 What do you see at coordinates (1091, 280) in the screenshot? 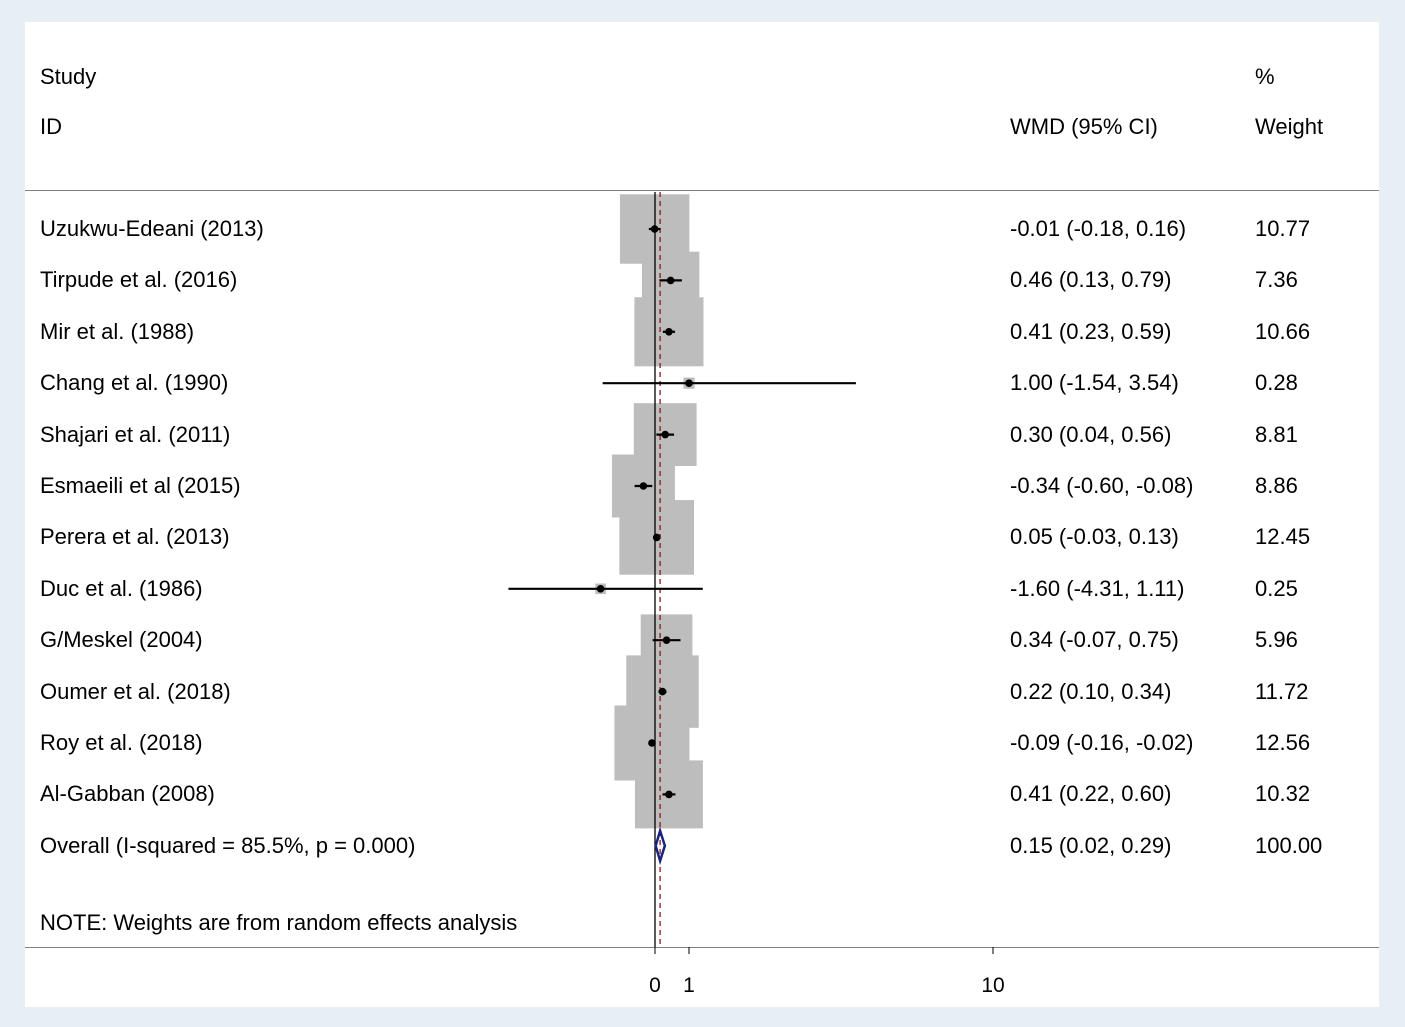
I see `effect-size-text: 0.46 (0.13, 0.79)` at bounding box center [1091, 280].